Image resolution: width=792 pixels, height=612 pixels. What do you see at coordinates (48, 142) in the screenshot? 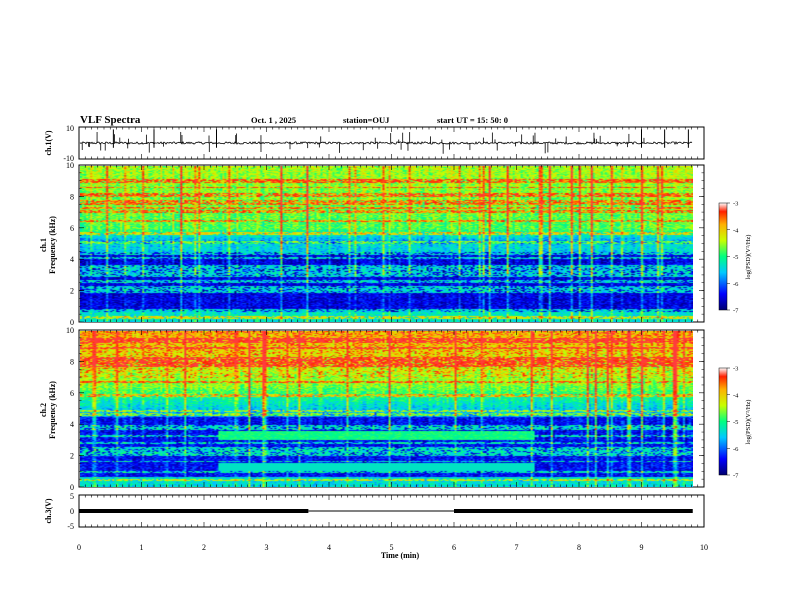
I see `ch1-voltage-ylabel: ch.1(V)` at bounding box center [48, 142].